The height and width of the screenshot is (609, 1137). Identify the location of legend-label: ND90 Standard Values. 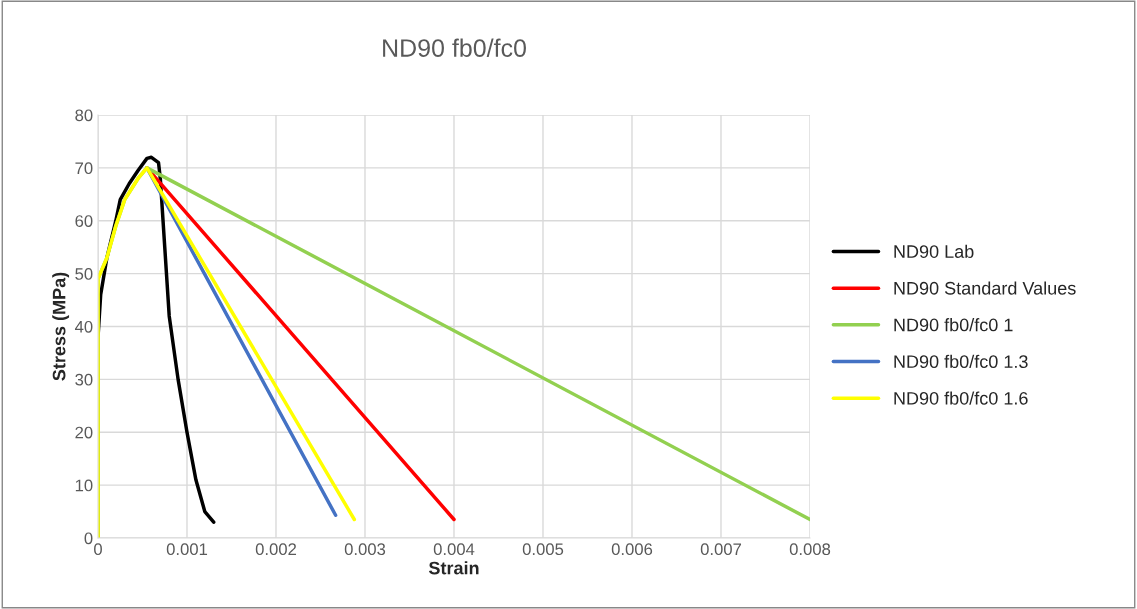
(985, 288).